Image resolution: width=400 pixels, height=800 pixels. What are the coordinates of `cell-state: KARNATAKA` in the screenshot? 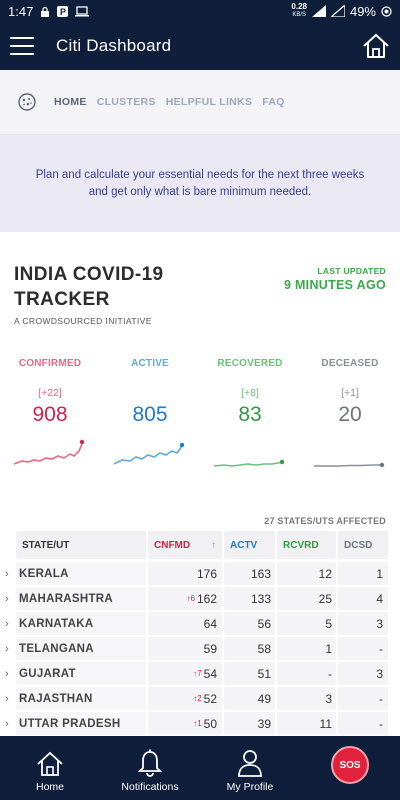 It's located at (81, 623).